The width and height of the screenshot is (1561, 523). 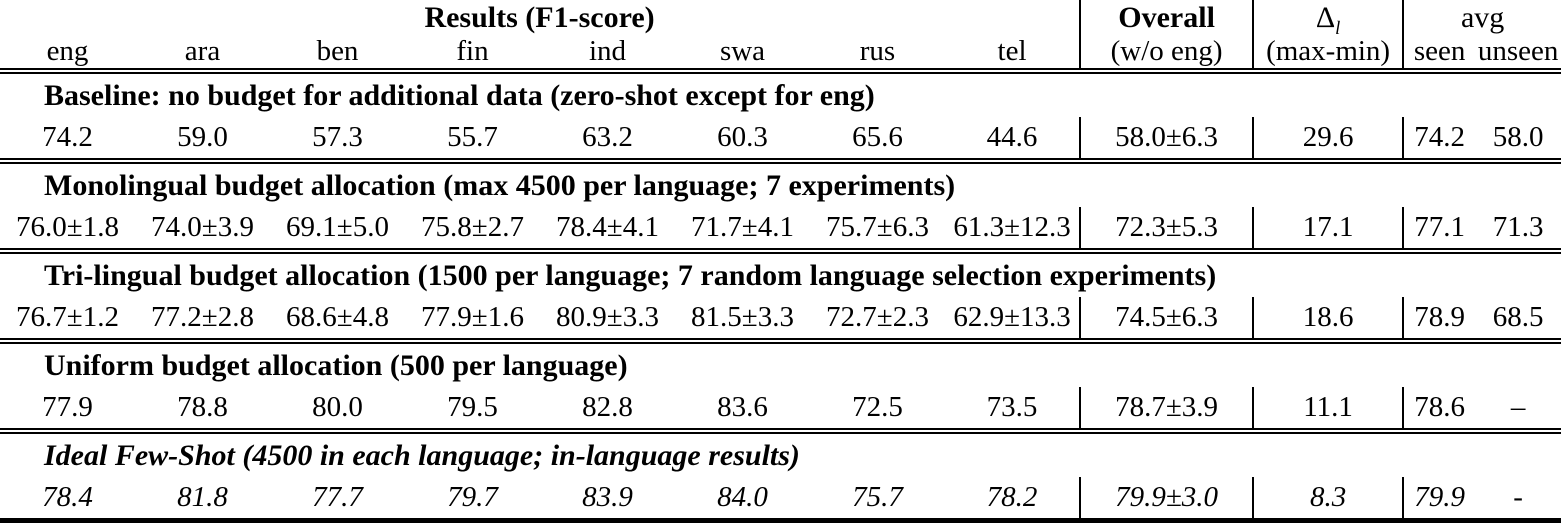 What do you see at coordinates (1166, 17) in the screenshot?
I see `overall-header: Overall` at bounding box center [1166, 17].